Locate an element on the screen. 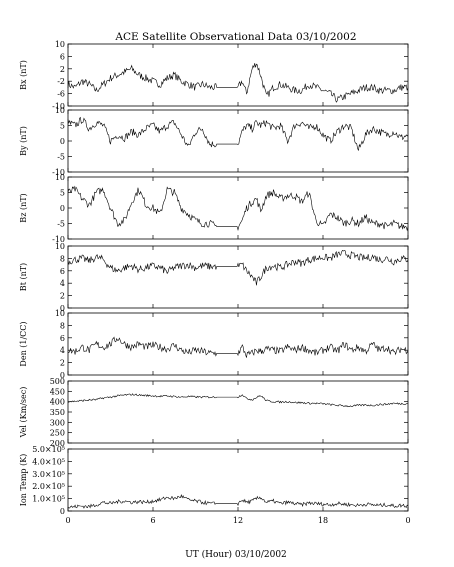 The height and width of the screenshot is (567, 454). y-axis-label: Bz (nT) is located at coordinates (23, 207).